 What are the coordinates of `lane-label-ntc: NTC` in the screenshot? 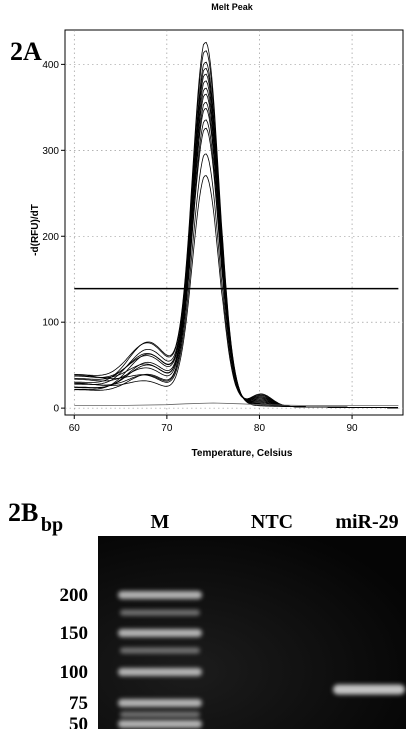 It's located at (272, 522).